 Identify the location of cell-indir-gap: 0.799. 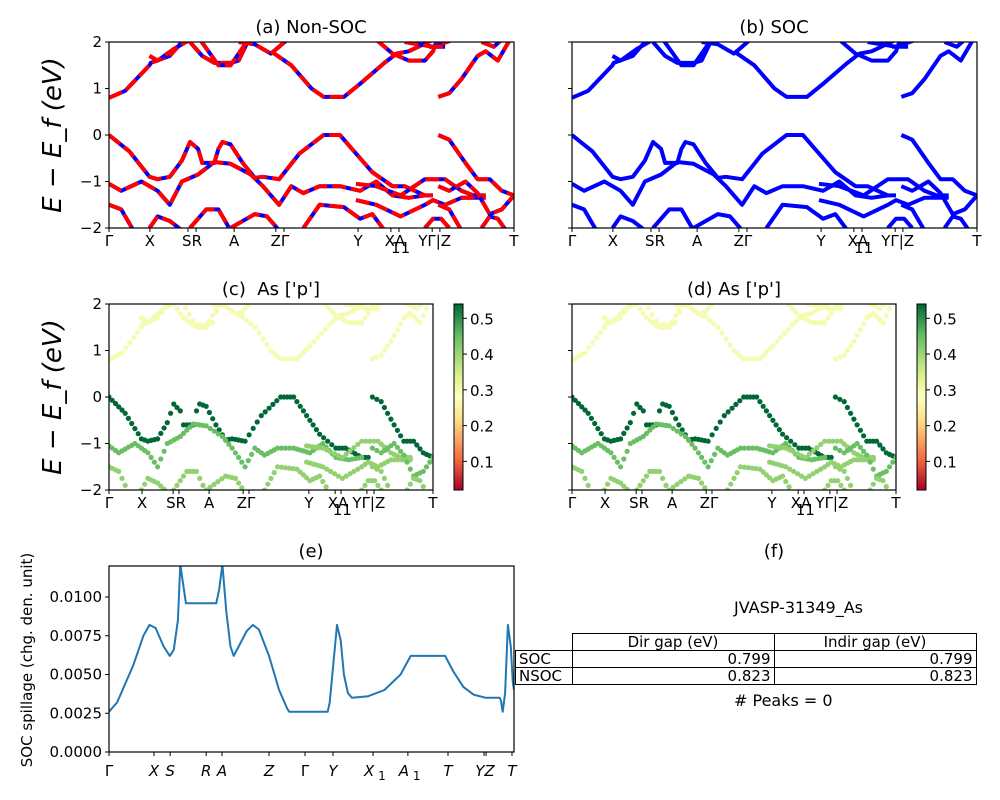
(875, 659).